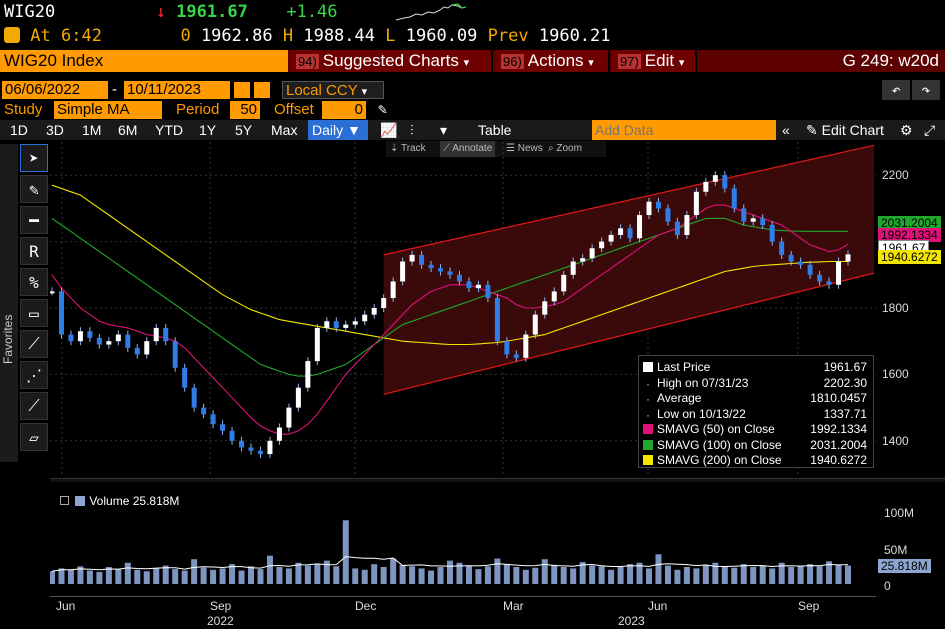  Describe the element at coordinates (530, 148) in the screenshot. I see `news-label: News` at that location.